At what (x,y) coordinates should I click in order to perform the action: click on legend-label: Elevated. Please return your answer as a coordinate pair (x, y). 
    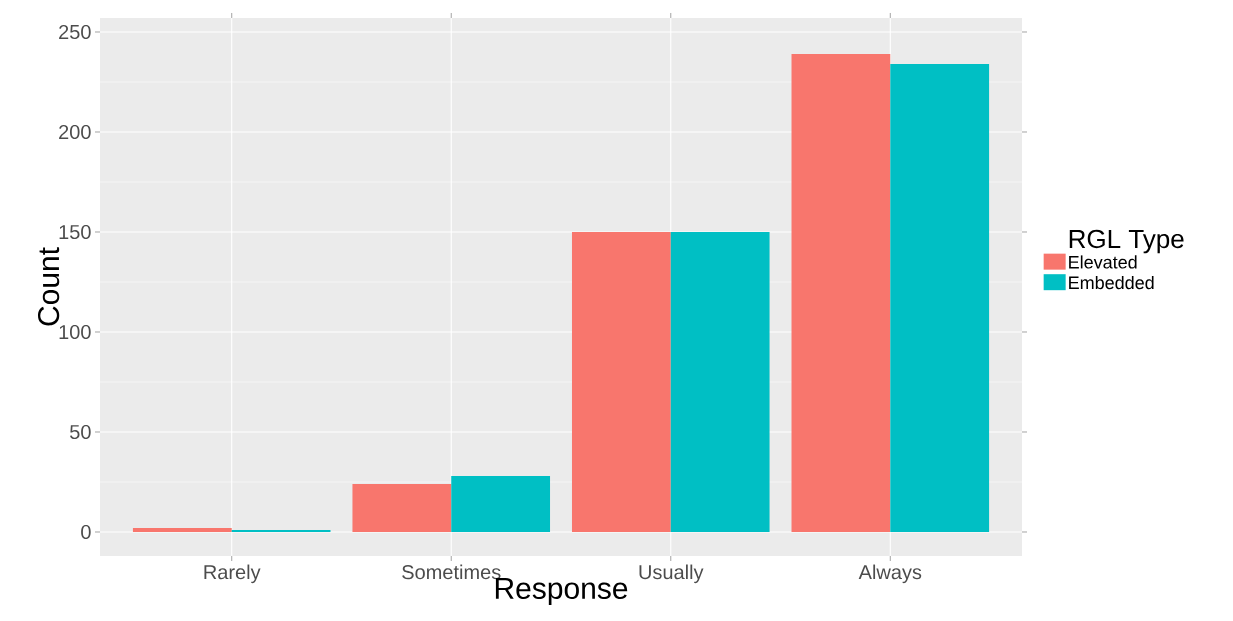
    Looking at the image, I should click on (1103, 262).